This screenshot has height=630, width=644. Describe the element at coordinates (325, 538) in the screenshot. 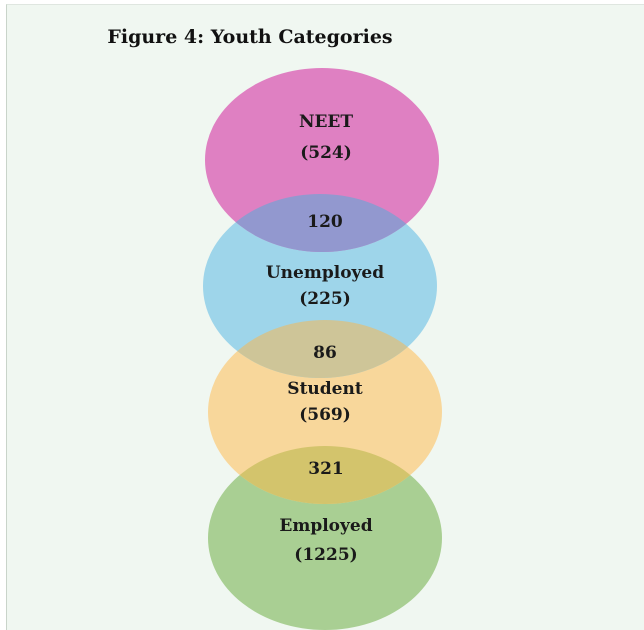

I see `employed-circle` at that location.